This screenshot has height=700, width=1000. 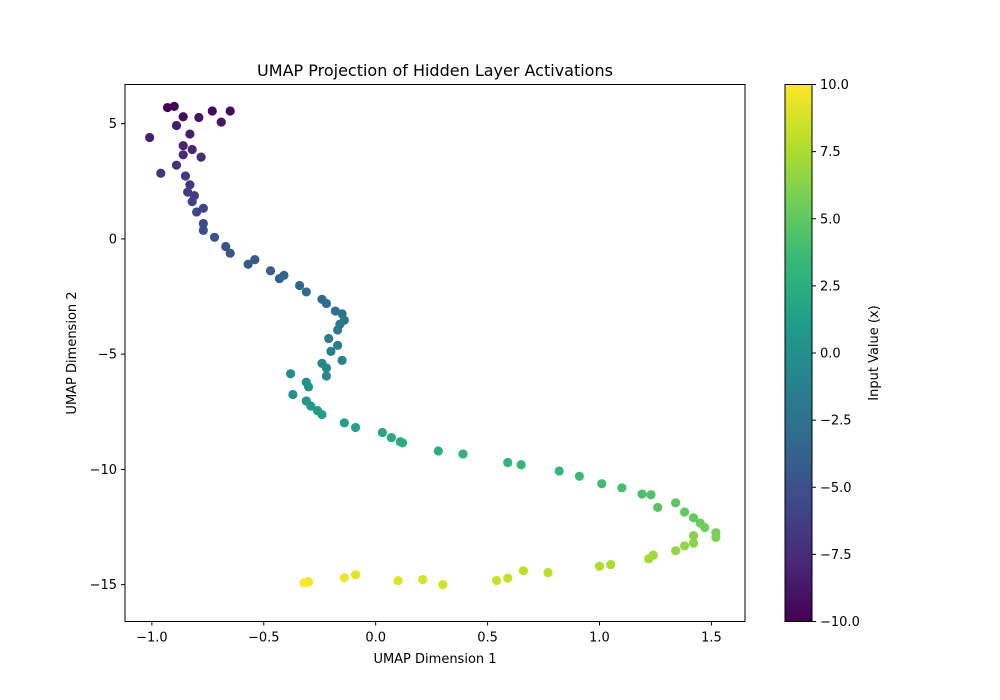 What do you see at coordinates (840, 622) in the screenshot?
I see `colorbar-tick-label: −10.0` at bounding box center [840, 622].